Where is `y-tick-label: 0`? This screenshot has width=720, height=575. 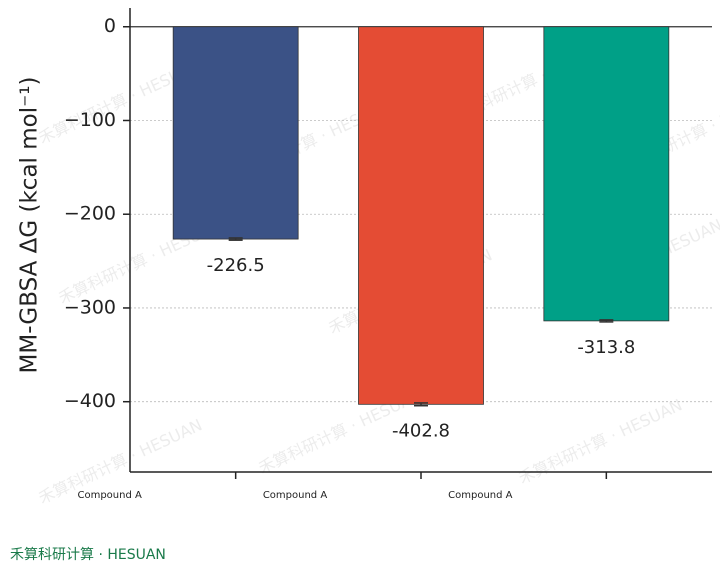 y-tick-label: 0 is located at coordinates (110, 26).